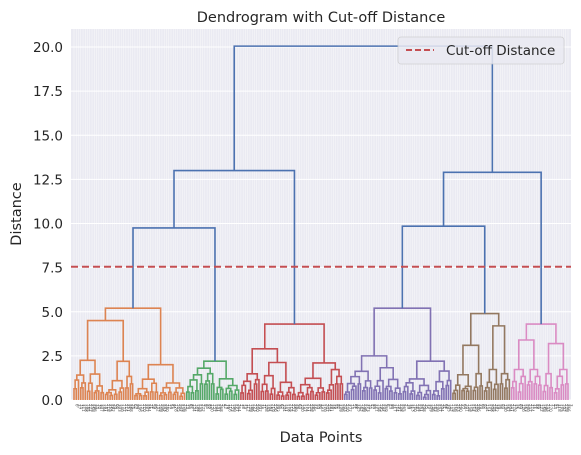  I want to click on leaf-tick-label: 35, so click(426, 407).